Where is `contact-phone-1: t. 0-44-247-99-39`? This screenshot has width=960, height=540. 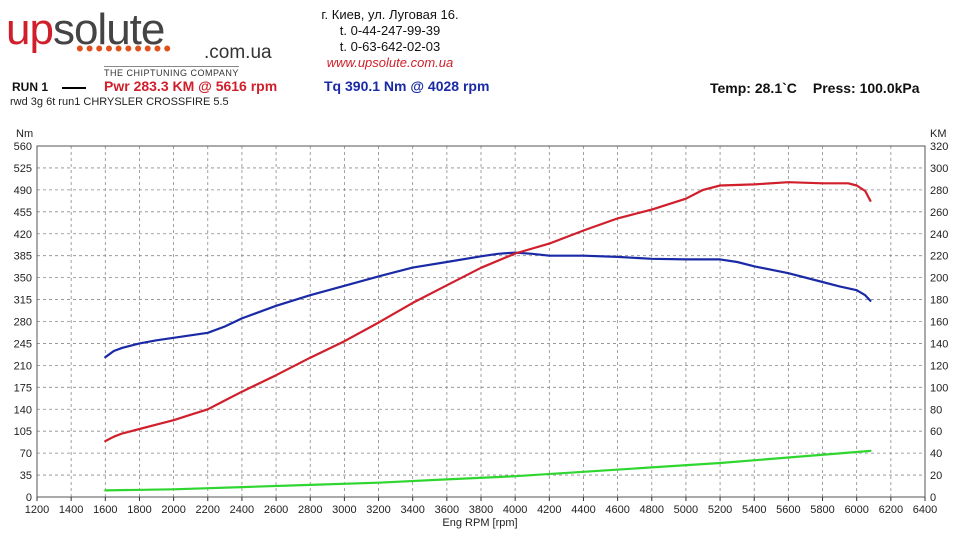 contact-phone-1: t. 0-44-247-99-39 is located at coordinates (390, 30).